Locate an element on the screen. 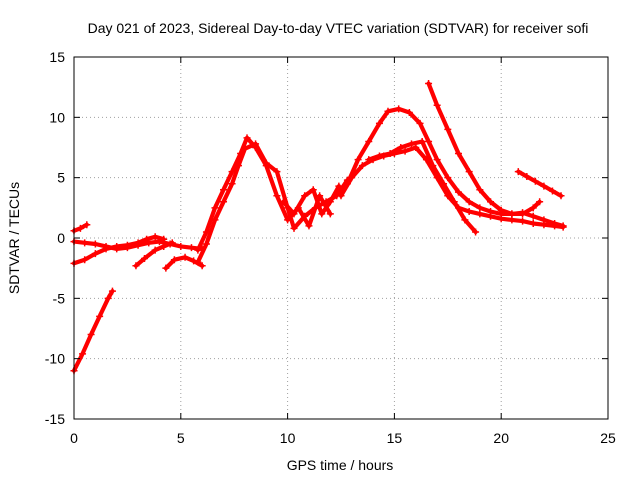 Image resolution: width=640 pixels, height=480 pixels. x-tick-label: 5 is located at coordinates (181, 438).